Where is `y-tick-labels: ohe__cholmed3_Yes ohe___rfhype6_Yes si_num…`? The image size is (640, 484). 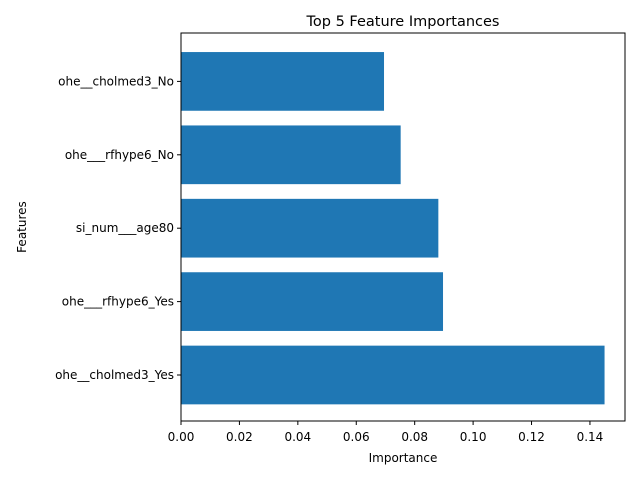 y-tick-labels: ohe__cholmed3_Yes ohe___rfhype6_Yes si_num… is located at coordinates (118, 228).